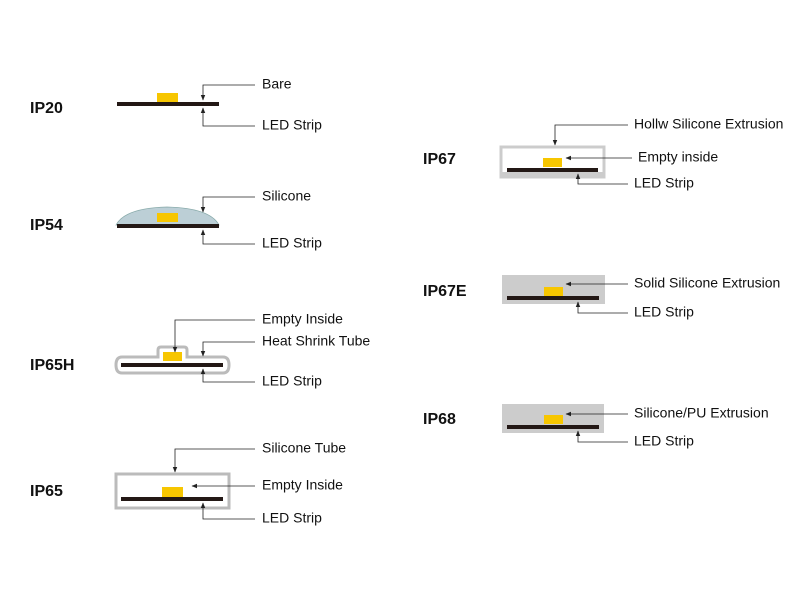 This screenshot has height=600, width=800. I want to click on ip20: IP20 Bare LED Strip, so click(176, 104).